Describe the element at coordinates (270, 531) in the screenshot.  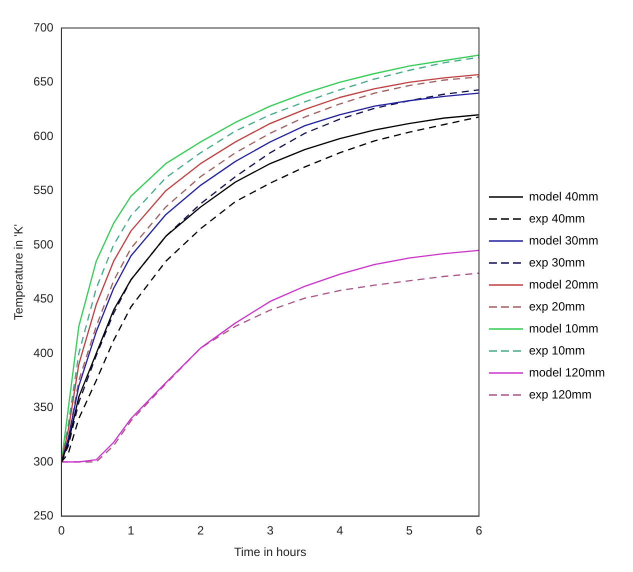
I see `x-tick-label: 3` at that location.